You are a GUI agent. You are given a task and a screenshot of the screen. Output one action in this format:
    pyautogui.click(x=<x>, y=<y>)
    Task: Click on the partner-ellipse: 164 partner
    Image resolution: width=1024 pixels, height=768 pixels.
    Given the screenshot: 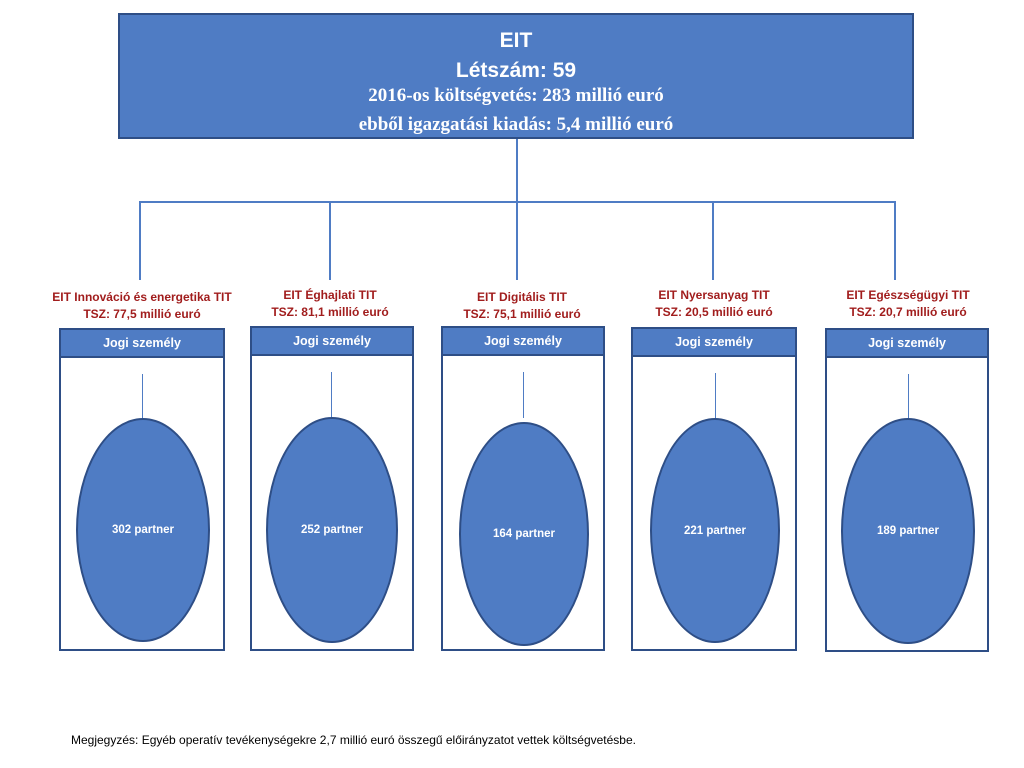 What is the action you would take?
    pyautogui.click(x=524, y=534)
    